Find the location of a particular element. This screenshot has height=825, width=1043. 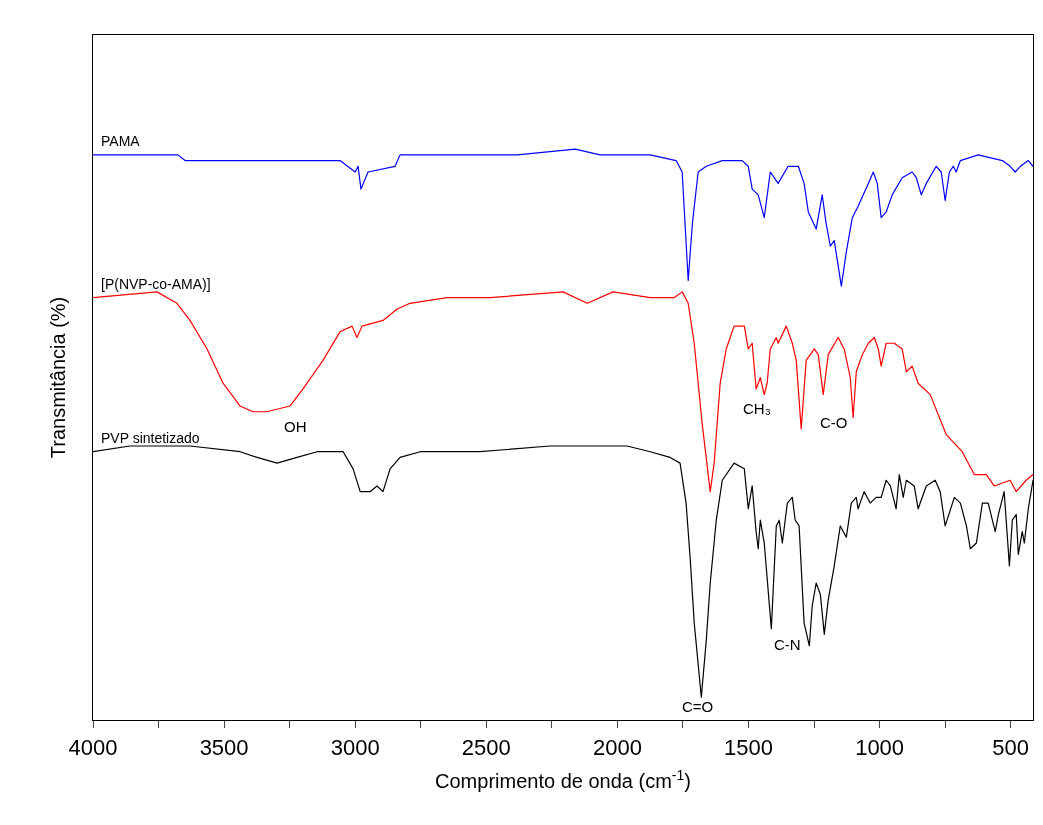

series-label: [P(NVP-co-AMA)] is located at coordinates (156, 284).